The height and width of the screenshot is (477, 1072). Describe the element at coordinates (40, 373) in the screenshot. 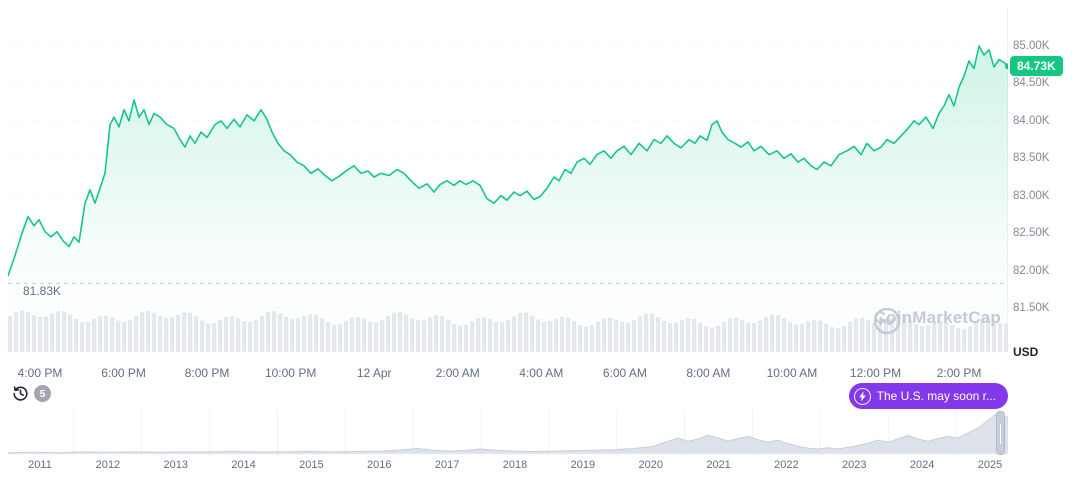

I see `x-axis-tick: 4:00 PM` at that location.